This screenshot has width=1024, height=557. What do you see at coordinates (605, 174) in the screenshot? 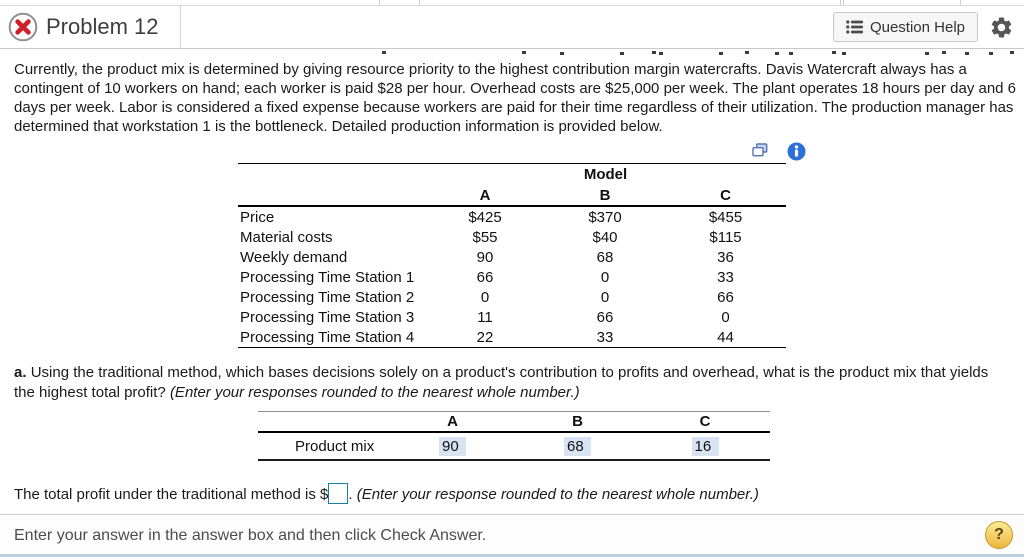
I see `model-group-header: Model` at bounding box center [605, 174].